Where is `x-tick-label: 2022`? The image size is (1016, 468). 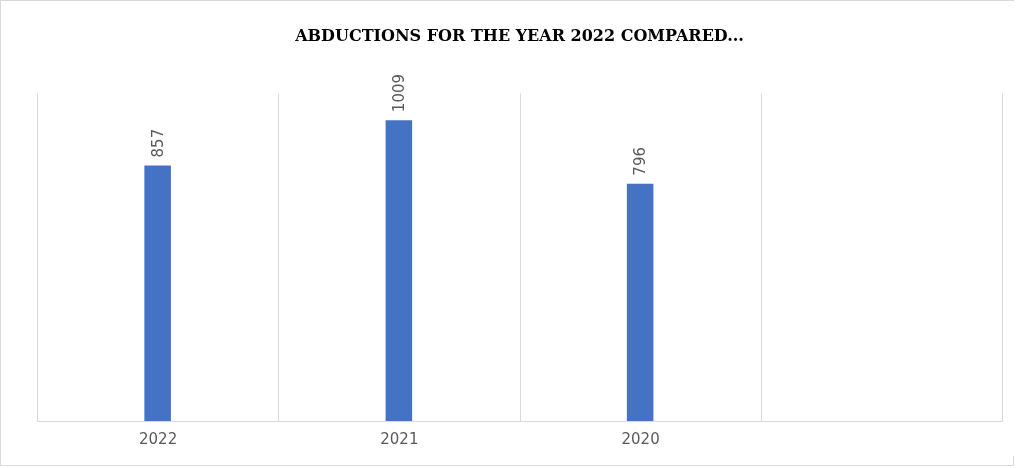
x-tick-label: 2022 is located at coordinates (158, 438).